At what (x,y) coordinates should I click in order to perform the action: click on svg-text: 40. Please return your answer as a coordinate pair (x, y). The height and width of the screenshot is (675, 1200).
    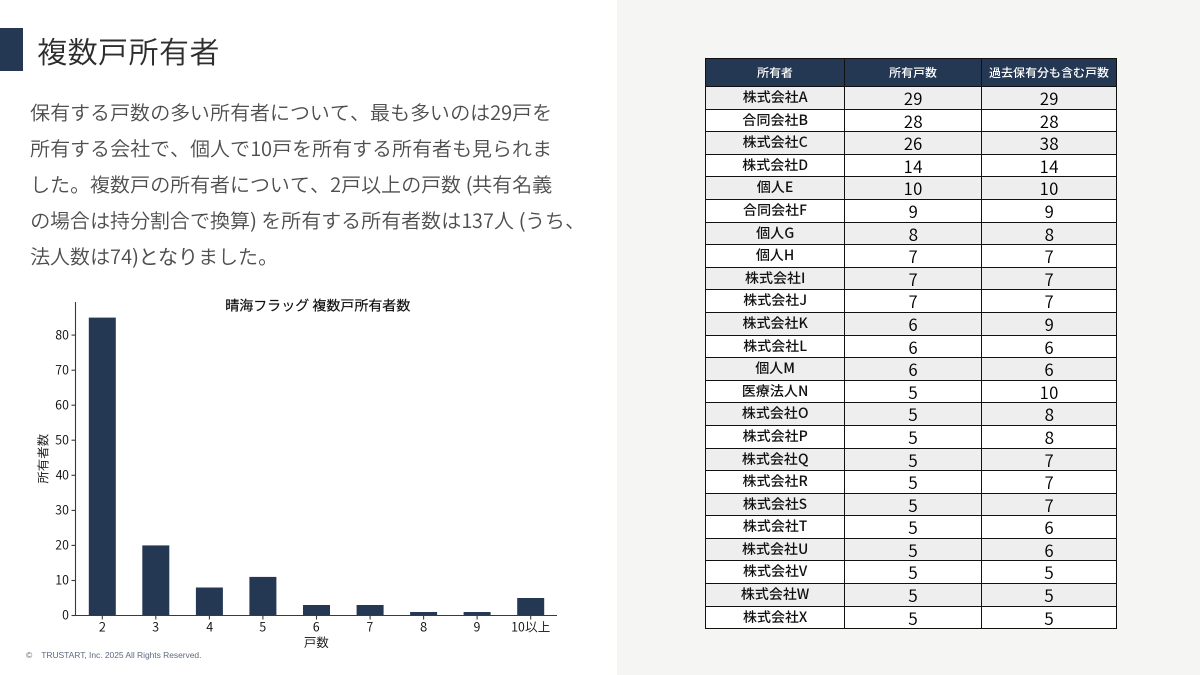
    Looking at the image, I should click on (62, 475).